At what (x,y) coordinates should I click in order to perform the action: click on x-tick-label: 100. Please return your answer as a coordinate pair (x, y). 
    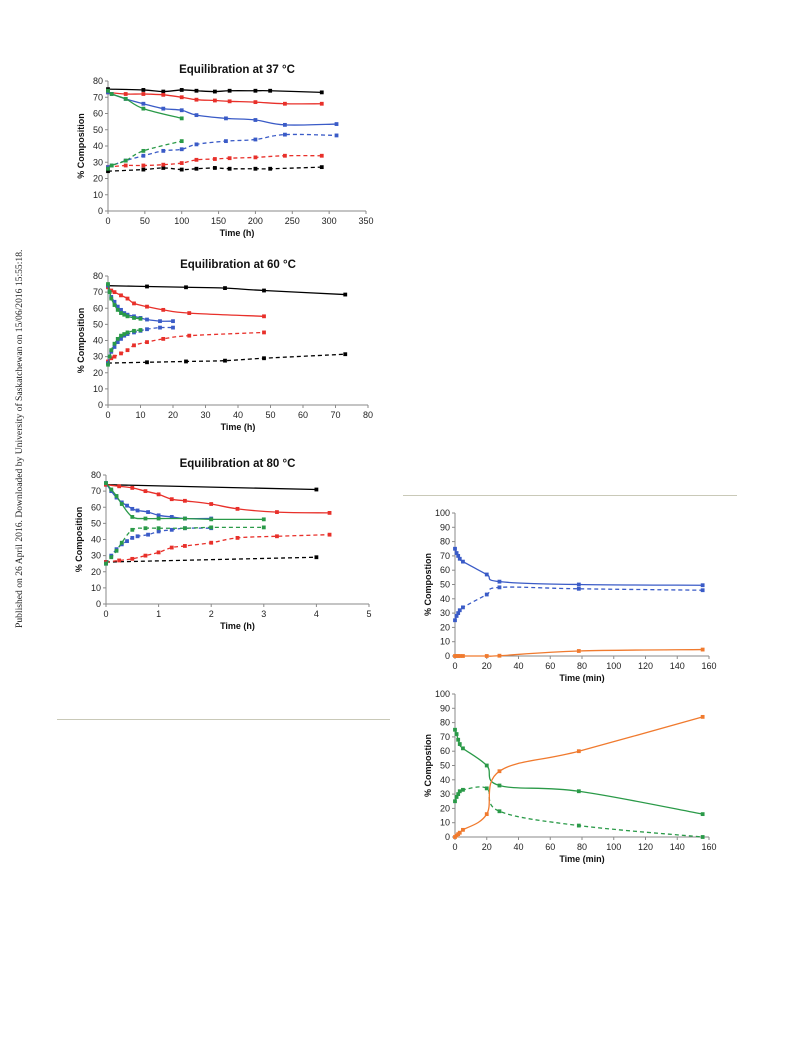
    Looking at the image, I should click on (181, 221).